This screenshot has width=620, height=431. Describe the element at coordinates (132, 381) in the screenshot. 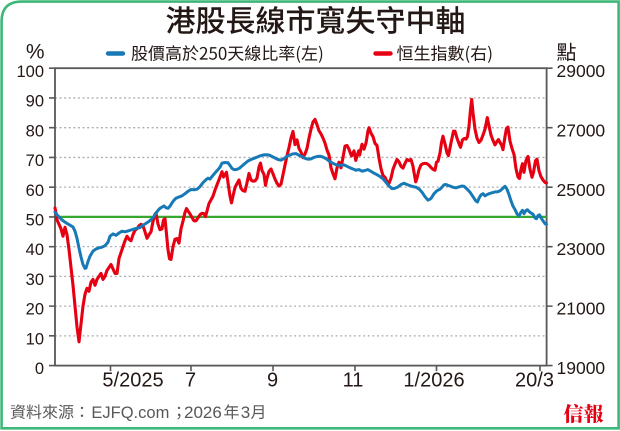

I see `svg-text: 5/2025` at that location.